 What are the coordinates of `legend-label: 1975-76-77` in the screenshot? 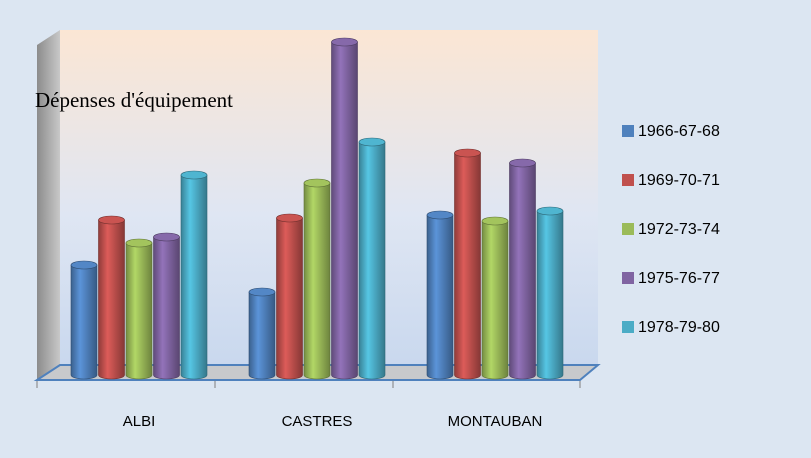 It's located at (679, 278).